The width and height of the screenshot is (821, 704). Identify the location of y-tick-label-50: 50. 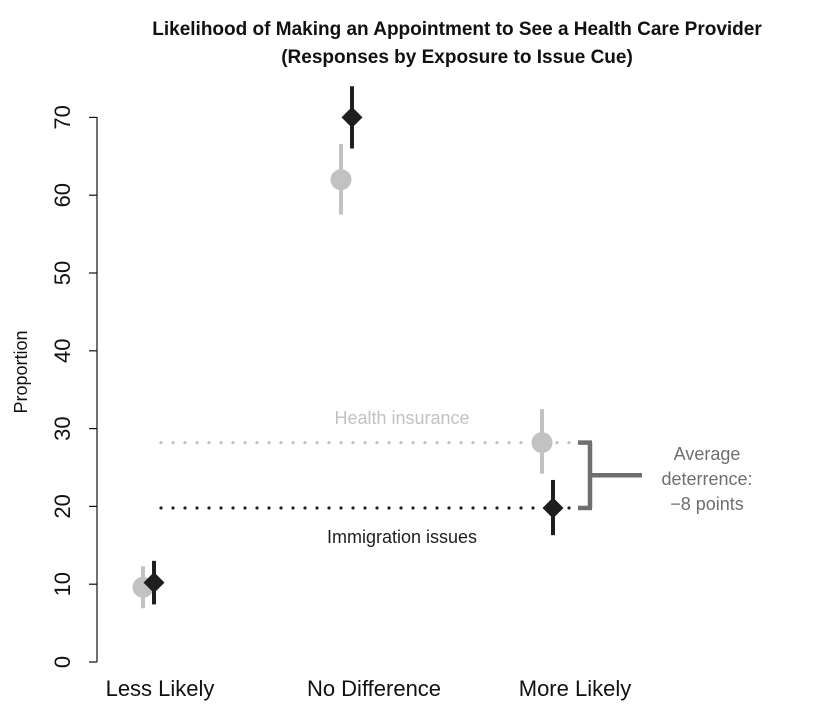
(62, 273).